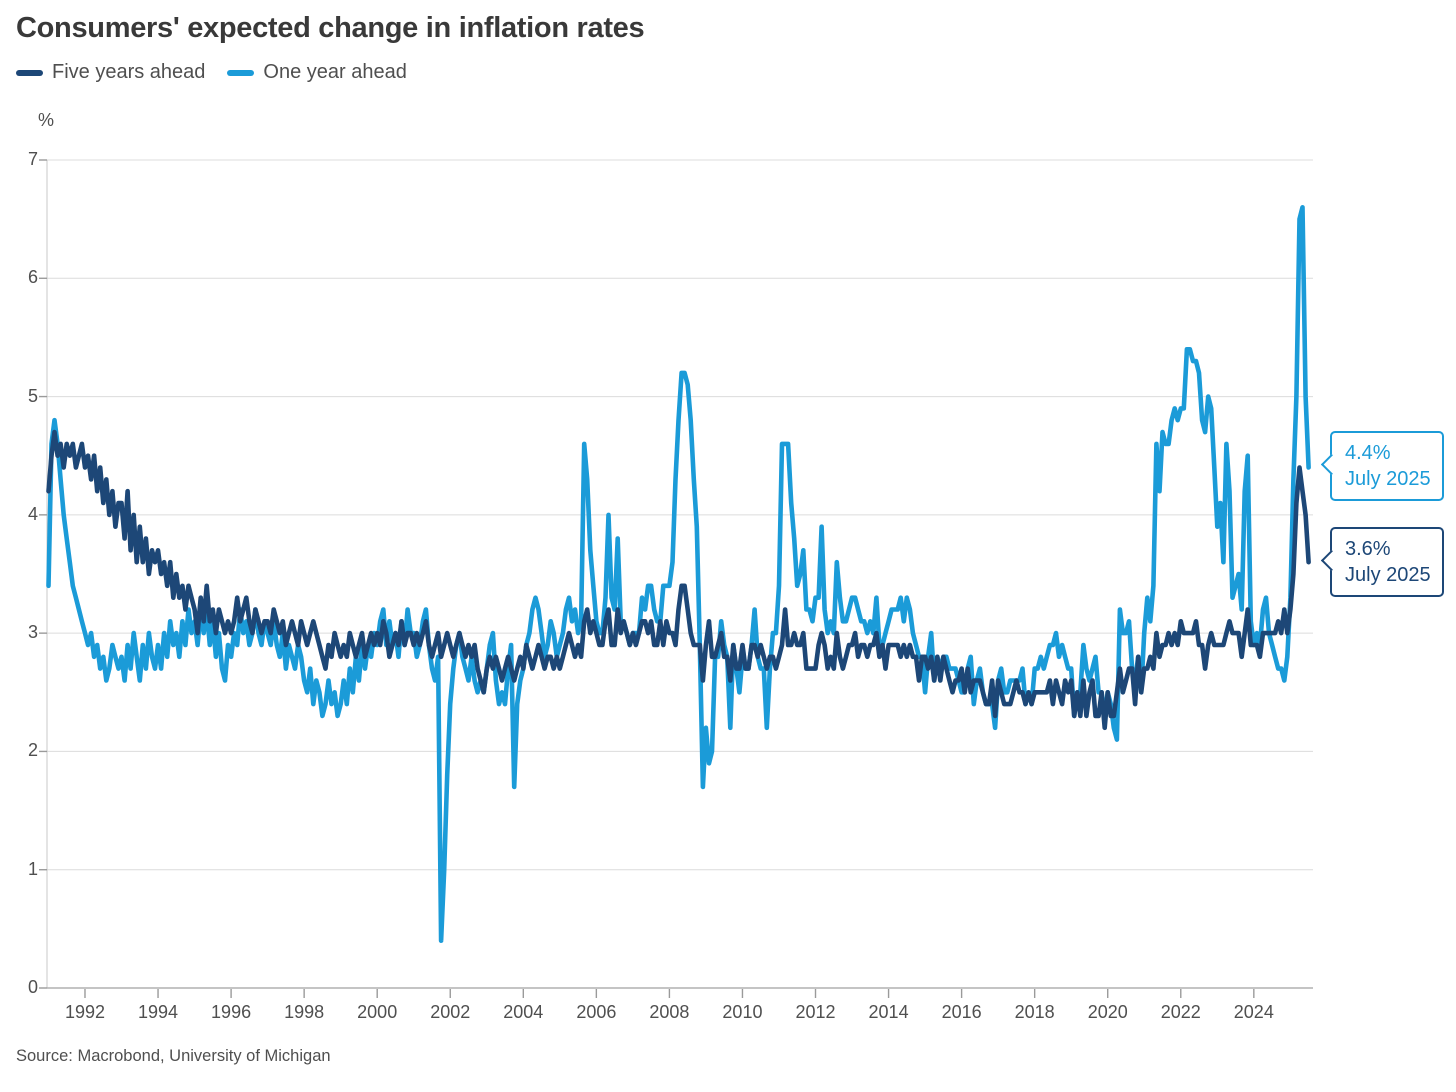  What do you see at coordinates (29, 72) in the screenshot?
I see `legend-swatch-five-years-icon` at bounding box center [29, 72].